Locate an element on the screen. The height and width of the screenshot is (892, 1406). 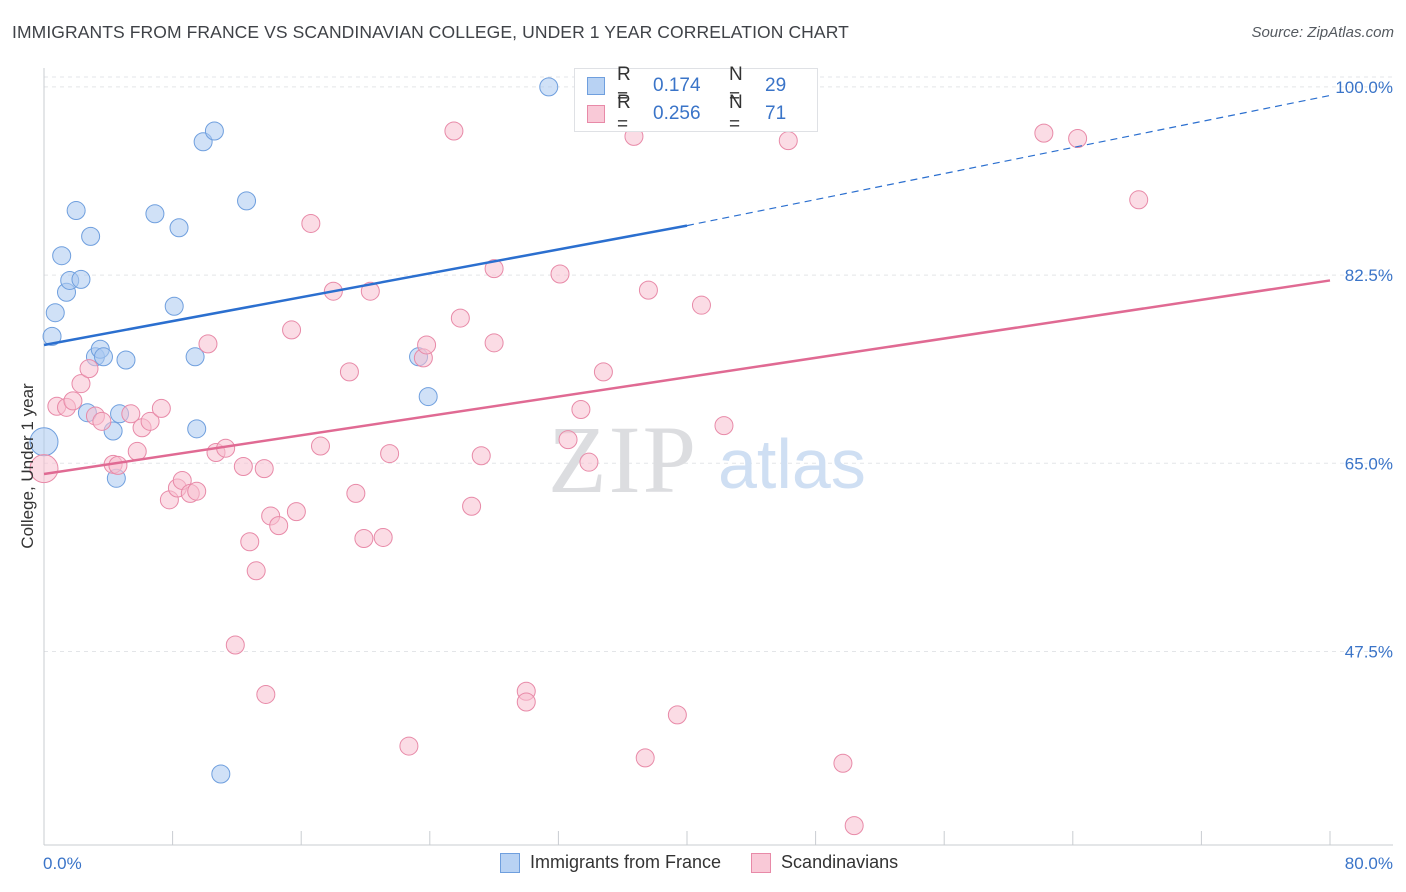
france-trend-line is located at coordinates (365, 285).